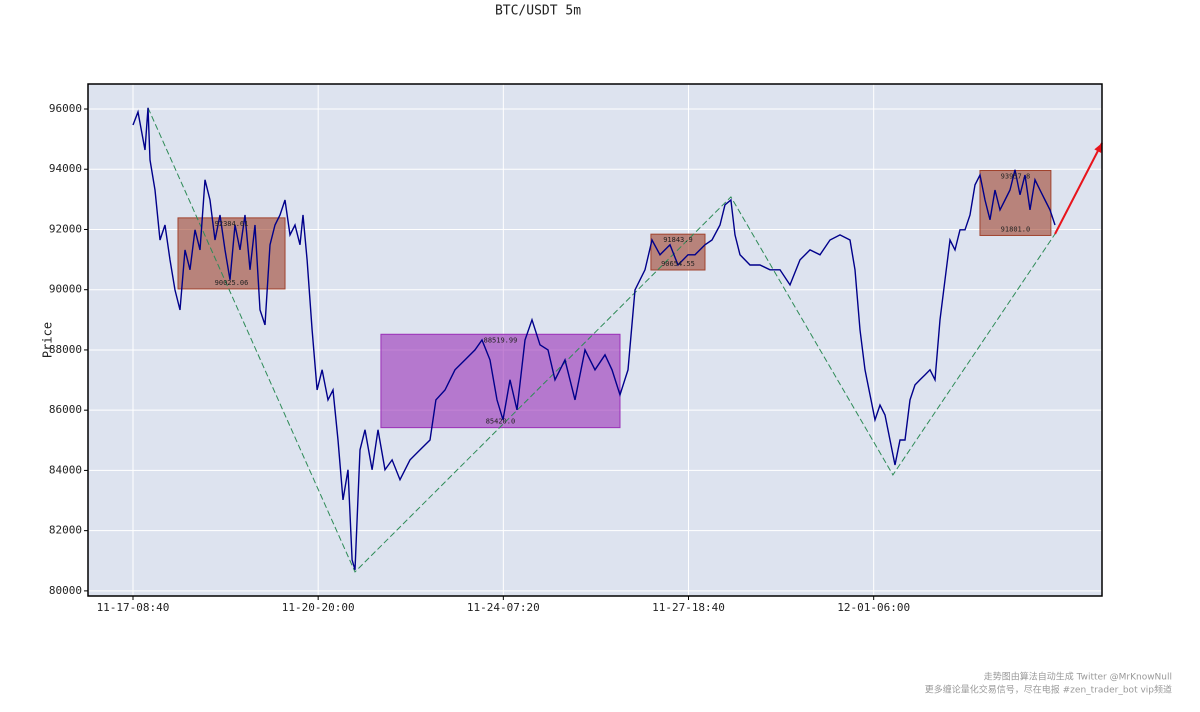 The image size is (1200, 712). Describe the element at coordinates (232, 283) in the screenshot. I see `box-low-label: 90025.06` at that location.